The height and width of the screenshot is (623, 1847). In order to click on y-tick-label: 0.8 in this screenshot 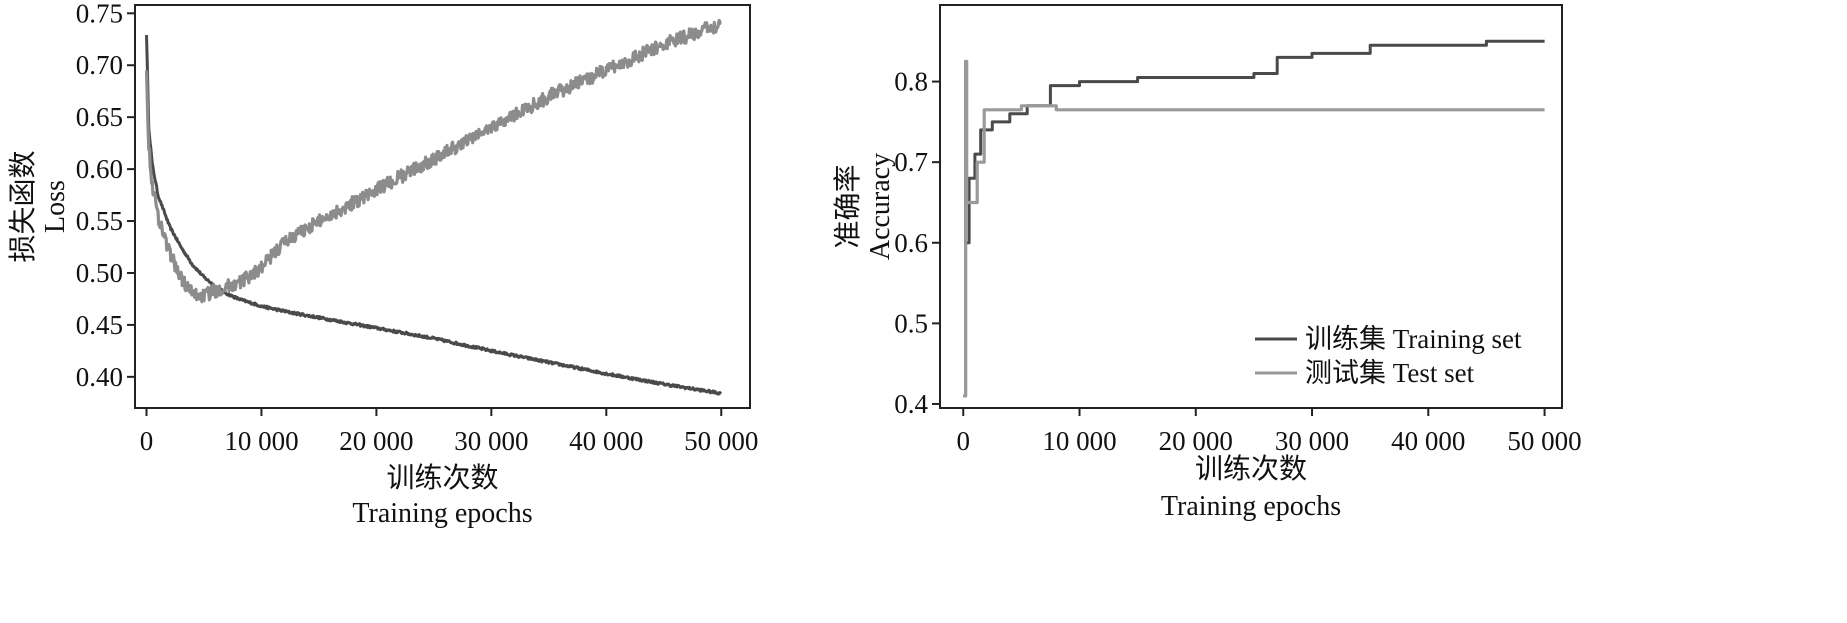, I will do `click(911, 82)`.